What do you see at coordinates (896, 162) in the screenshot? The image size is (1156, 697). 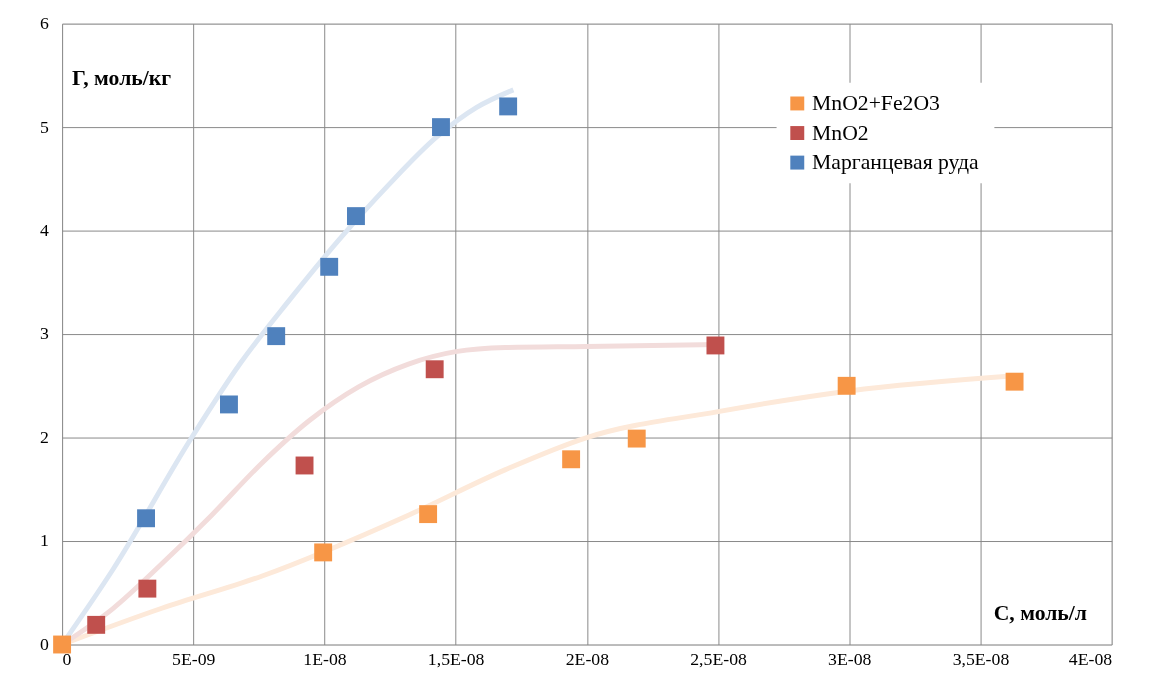 I see `legend-label: Марганцевая руда` at bounding box center [896, 162].